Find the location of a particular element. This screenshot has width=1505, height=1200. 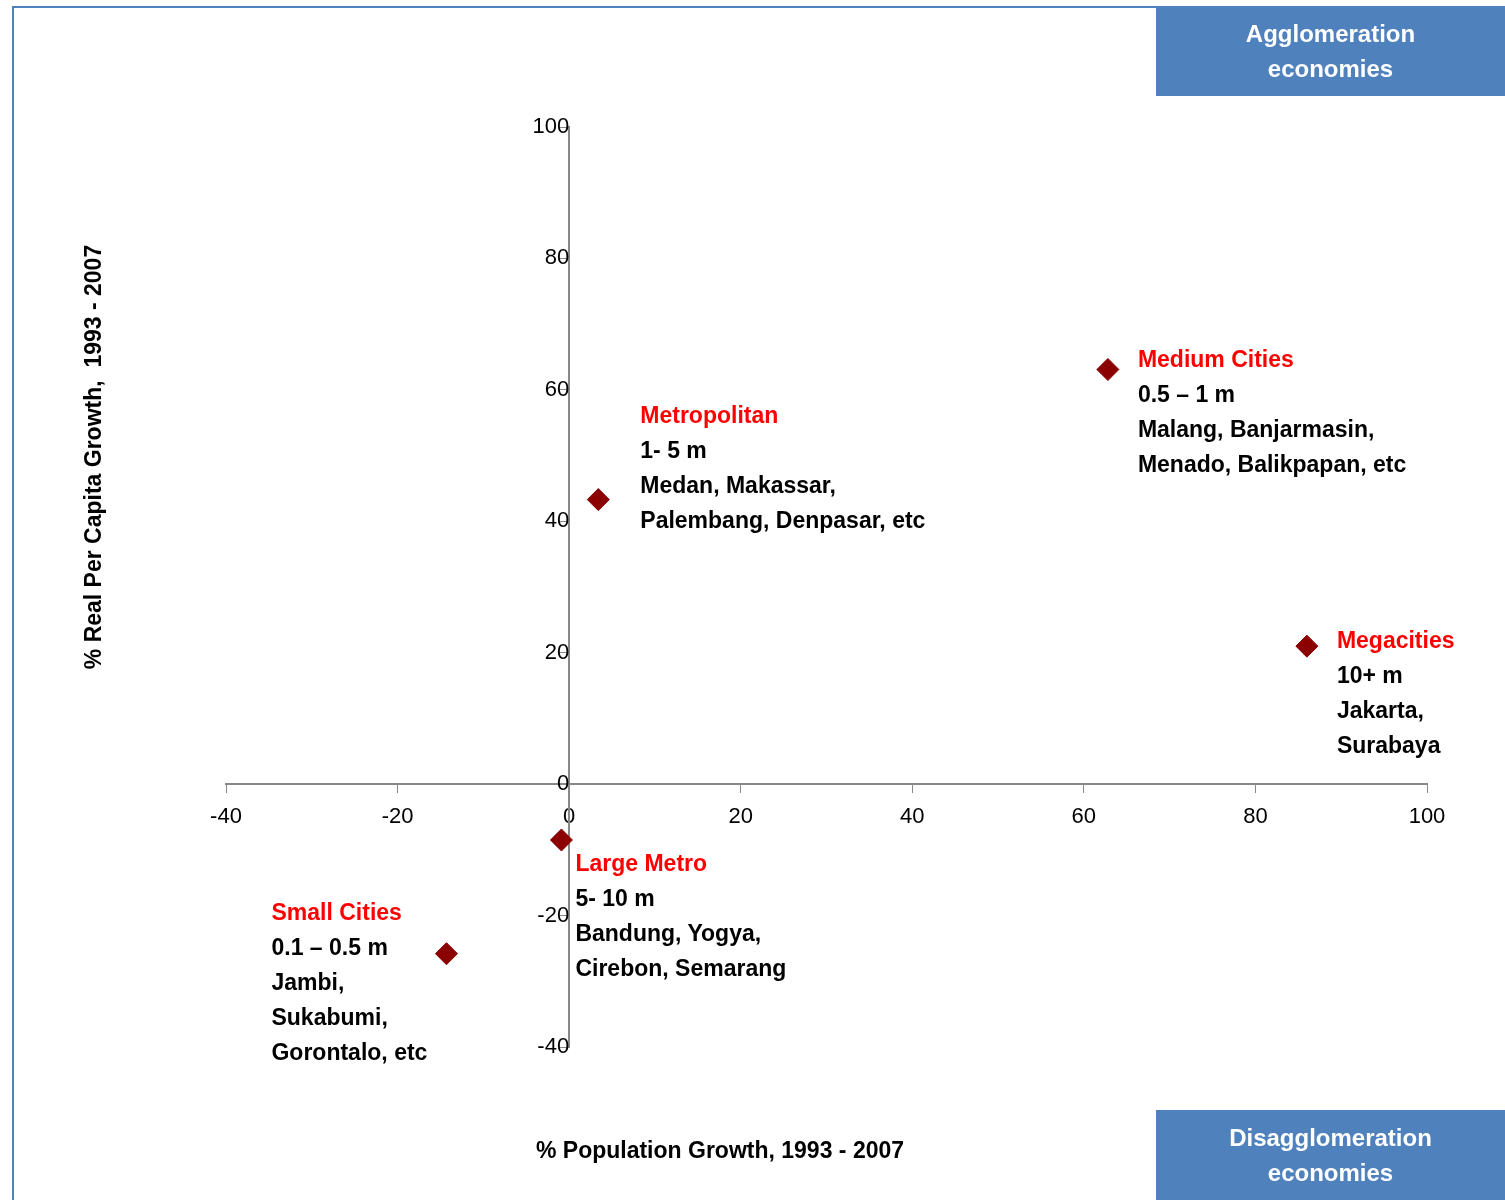

x-tick-label: 40 is located at coordinates (912, 816).